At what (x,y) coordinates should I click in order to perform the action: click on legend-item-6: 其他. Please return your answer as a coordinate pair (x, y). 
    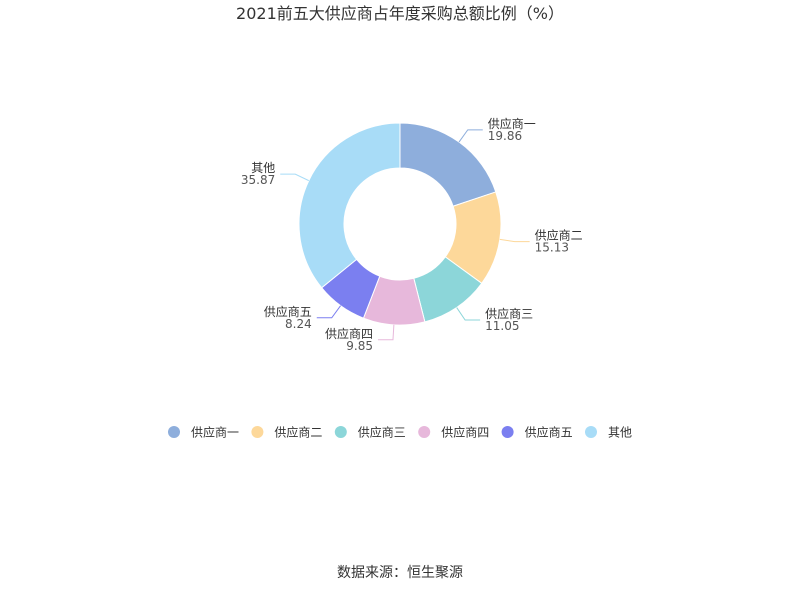
    Looking at the image, I should click on (608, 433).